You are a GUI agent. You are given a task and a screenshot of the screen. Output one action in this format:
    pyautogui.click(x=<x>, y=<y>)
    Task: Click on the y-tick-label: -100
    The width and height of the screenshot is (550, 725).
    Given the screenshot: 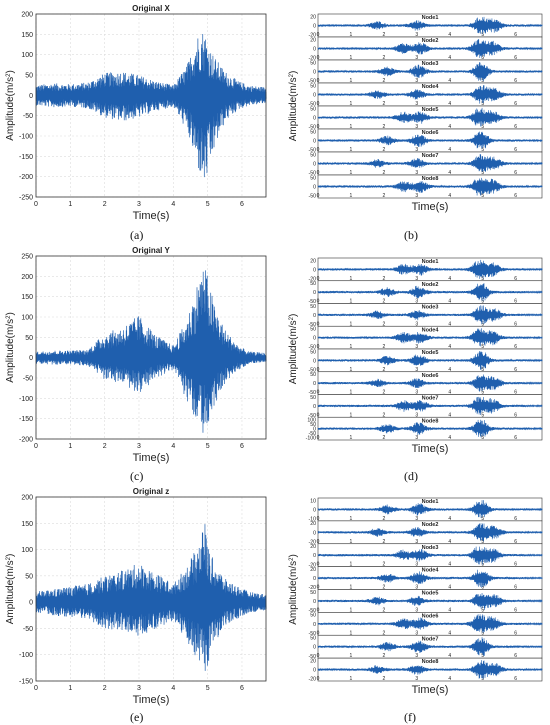 What is the action you would take?
    pyautogui.click(x=311, y=439)
    